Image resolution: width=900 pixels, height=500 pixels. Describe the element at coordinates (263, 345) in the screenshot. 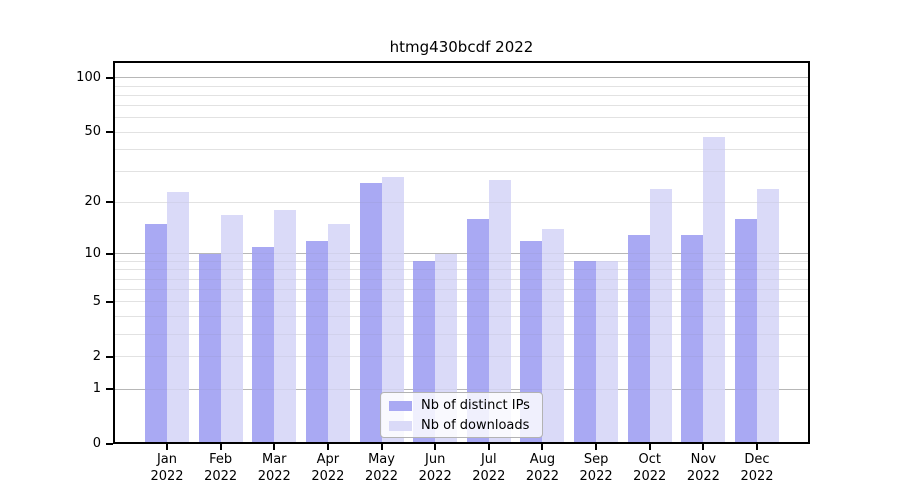

I see `bar-distinct-ips-mar` at that location.